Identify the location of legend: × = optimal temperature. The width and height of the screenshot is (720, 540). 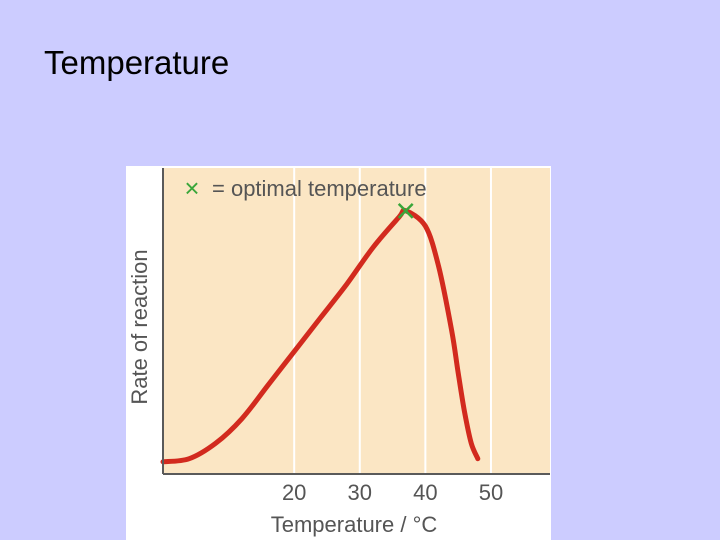
(305, 188).